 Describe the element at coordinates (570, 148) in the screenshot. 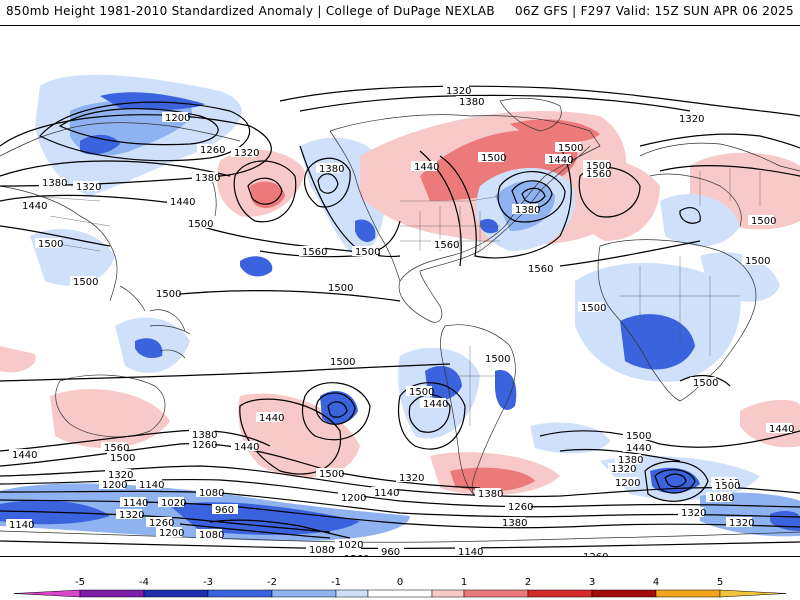

I see `label-na-1500-b: 1500` at that location.